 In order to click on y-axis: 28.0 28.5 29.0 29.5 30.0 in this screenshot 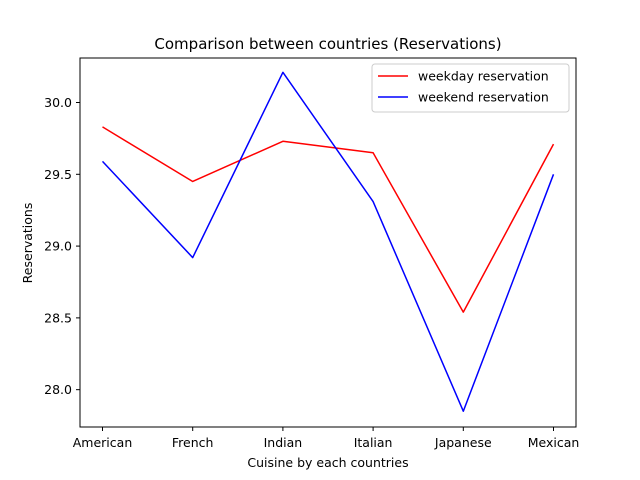, I will do `click(62, 246)`.